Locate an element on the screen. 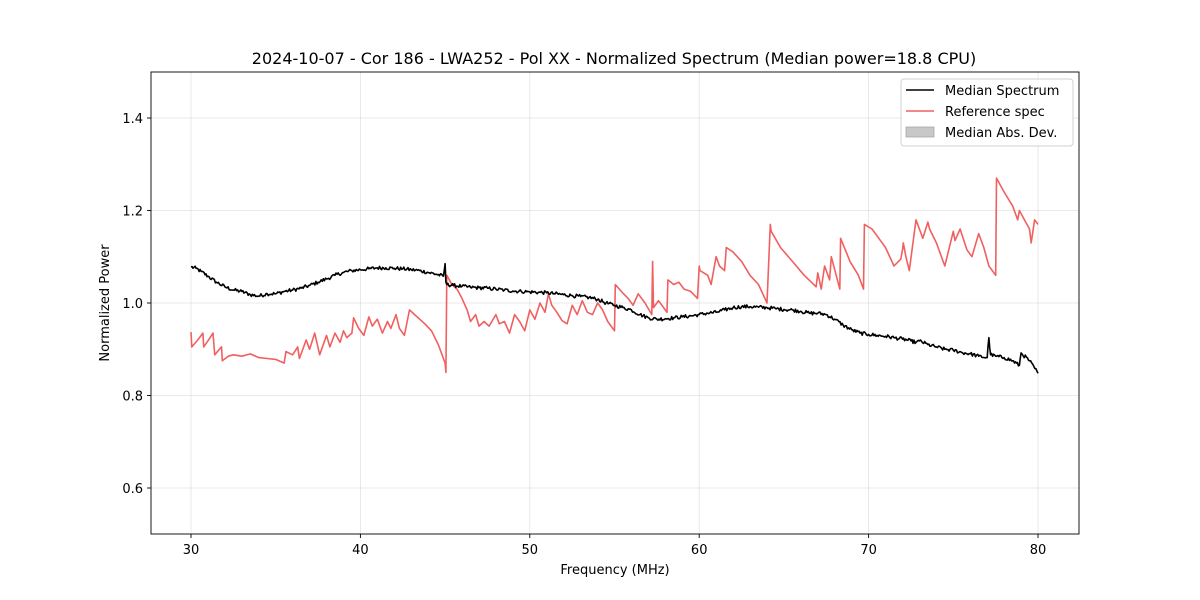 This screenshot has width=1200, height=600. x-axis-label: Frequency (MHz) is located at coordinates (614, 570).